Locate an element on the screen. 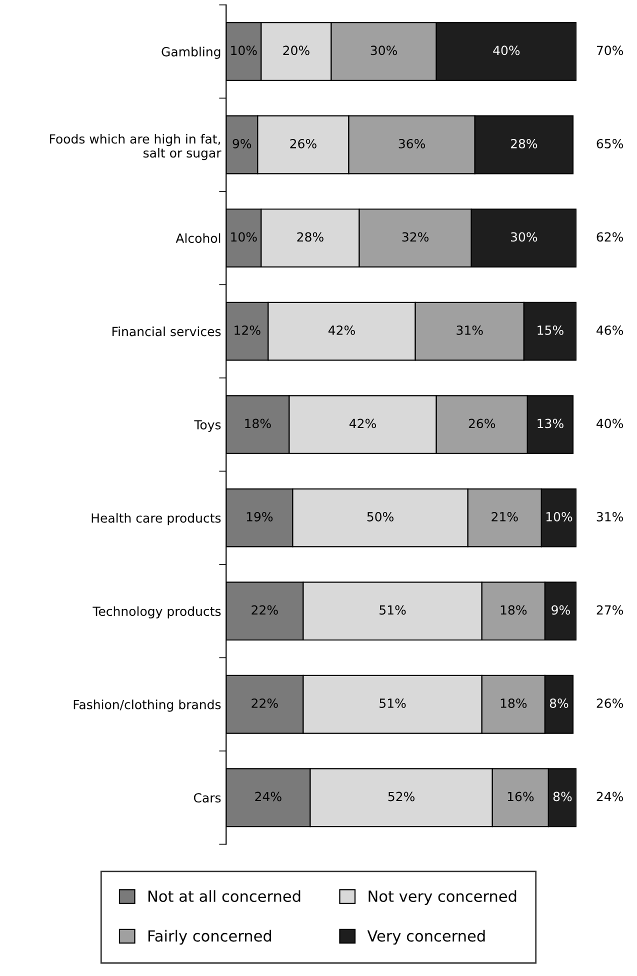  data-label: 24% is located at coordinates (268, 797).